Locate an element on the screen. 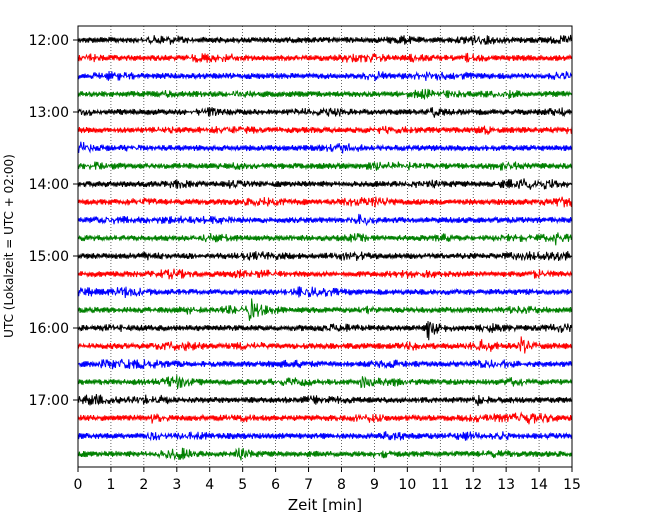  y-tick-label-1: 13:00 is located at coordinates (49, 113).